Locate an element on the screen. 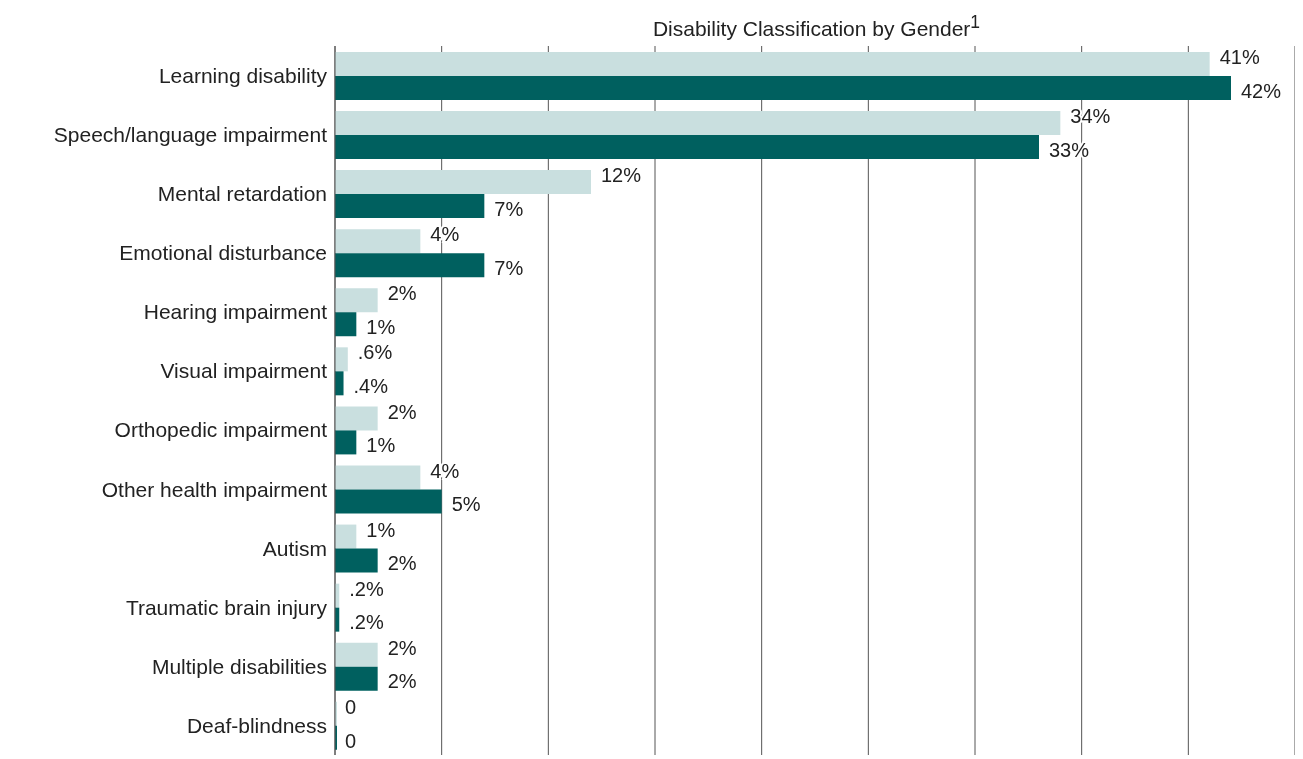 Image resolution: width=1303 pixels, height=759 pixels. y-tick-label: Emotional disturbance is located at coordinates (223, 253).